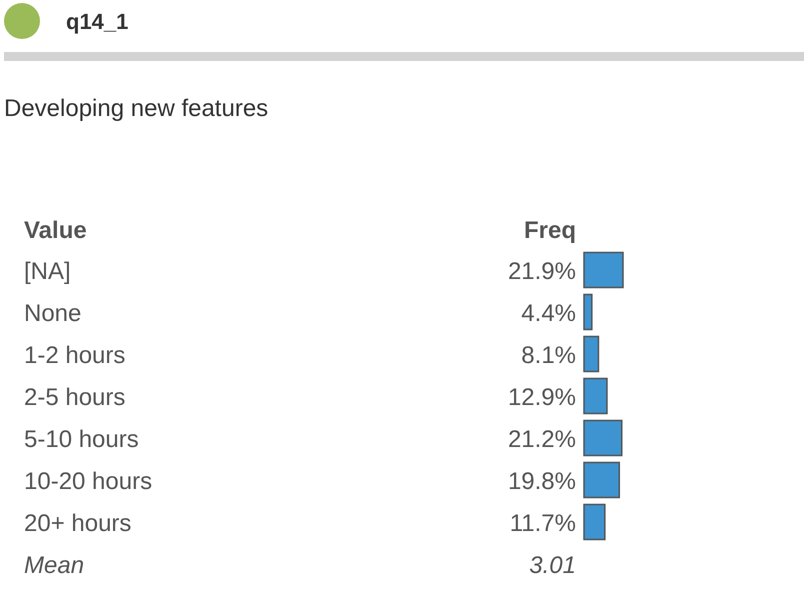 The image size is (804, 606). Describe the element at coordinates (542, 397) in the screenshot. I see `data-label: 12.9%` at that location.